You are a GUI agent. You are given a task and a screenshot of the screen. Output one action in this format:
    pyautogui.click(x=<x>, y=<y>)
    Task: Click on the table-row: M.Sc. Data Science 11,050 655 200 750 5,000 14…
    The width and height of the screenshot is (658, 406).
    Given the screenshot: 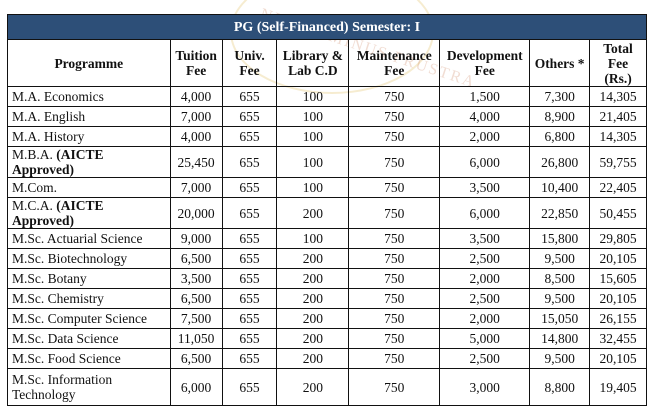 What is the action you would take?
    pyautogui.click(x=327, y=338)
    